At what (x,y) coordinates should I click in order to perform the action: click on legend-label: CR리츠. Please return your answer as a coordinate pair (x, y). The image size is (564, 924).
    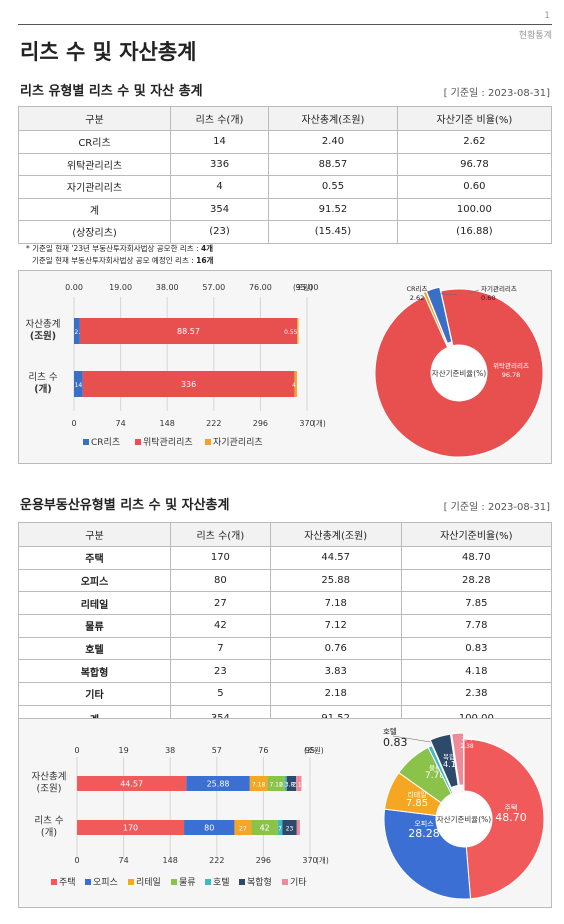
    Looking at the image, I should click on (105, 442).